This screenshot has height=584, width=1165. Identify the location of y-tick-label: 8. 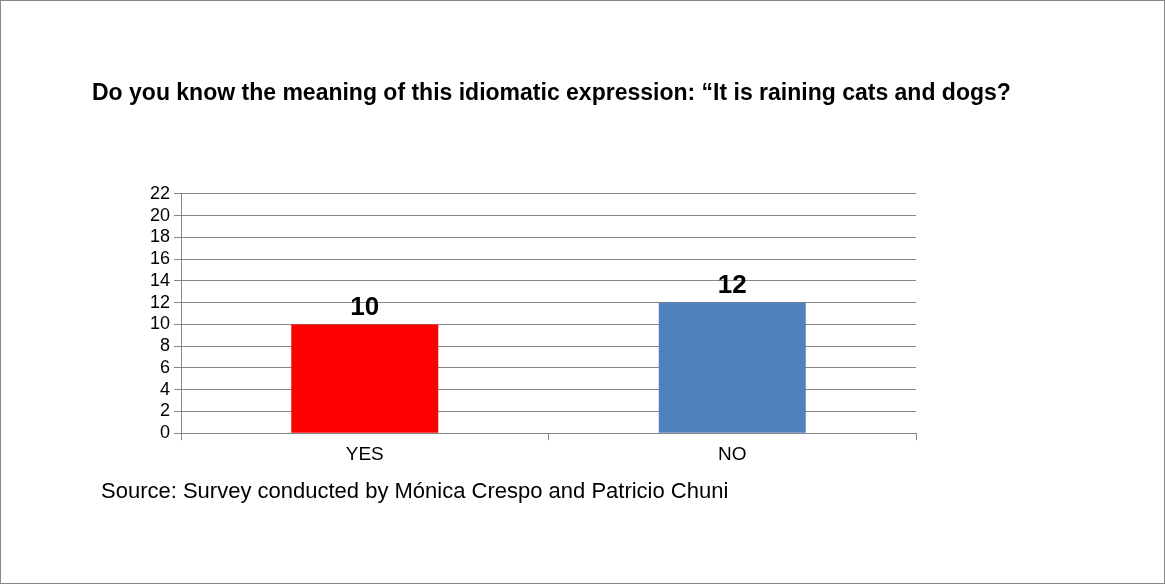
(165, 345).